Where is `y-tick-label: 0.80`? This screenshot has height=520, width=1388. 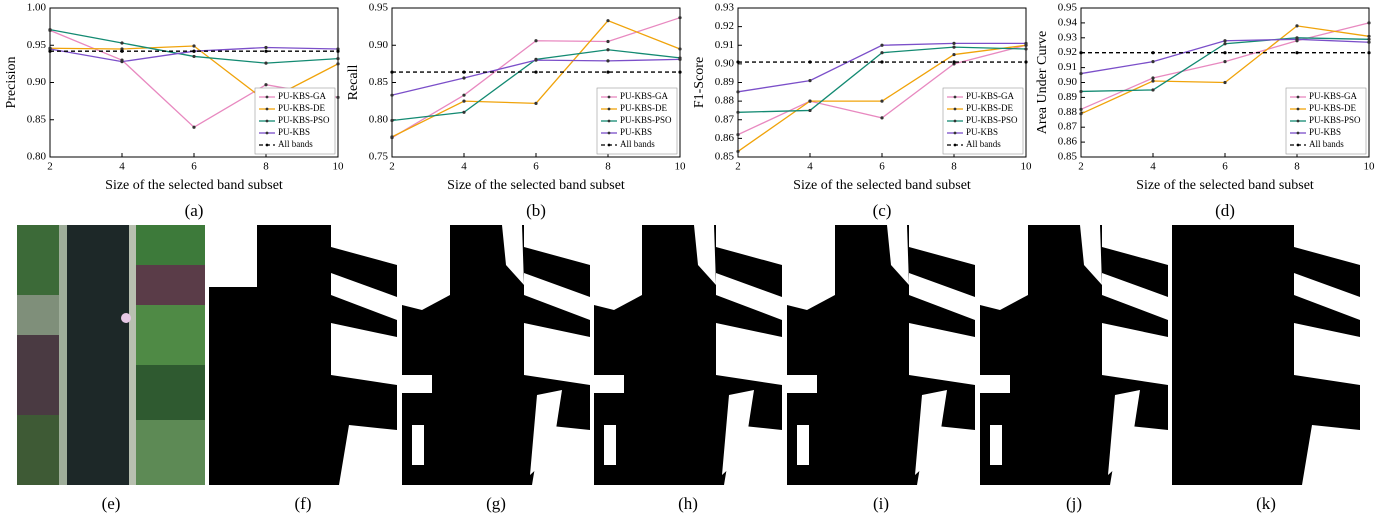 y-tick-label: 0.80 is located at coordinates (379, 119).